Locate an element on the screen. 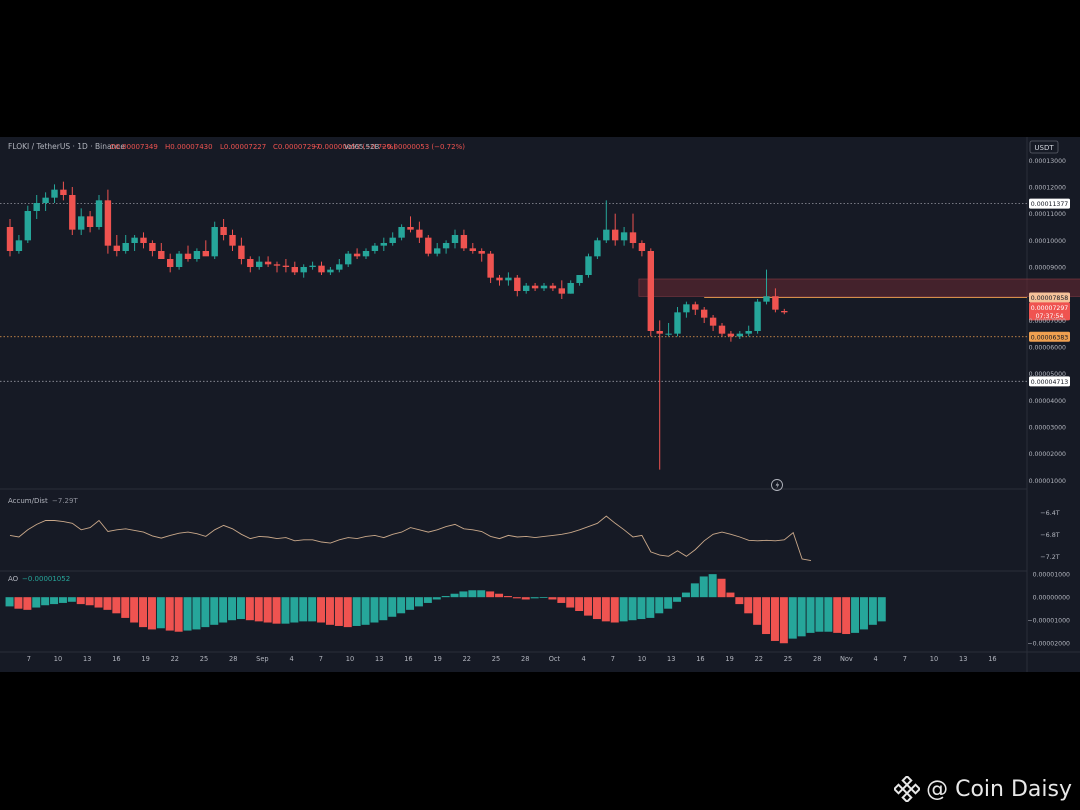 The height and width of the screenshot is (810, 1080). watermark: @ Coin Daisy is located at coordinates (983, 789).